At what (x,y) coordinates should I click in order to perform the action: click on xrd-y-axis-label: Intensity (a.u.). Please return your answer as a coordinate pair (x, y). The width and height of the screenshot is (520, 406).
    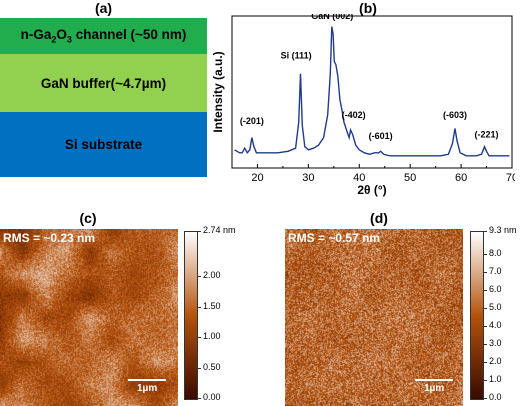
    Looking at the image, I should click on (218, 91).